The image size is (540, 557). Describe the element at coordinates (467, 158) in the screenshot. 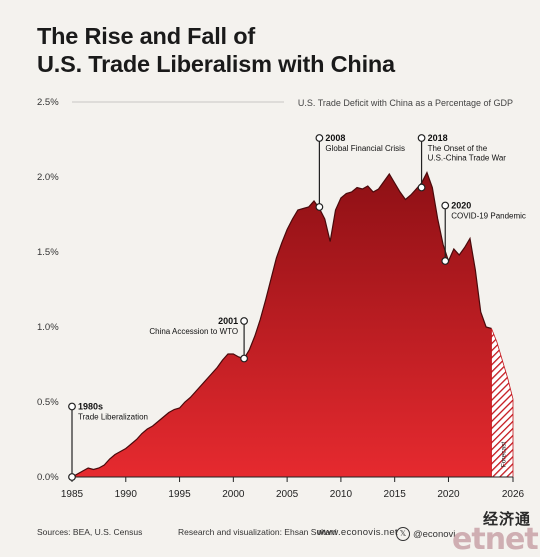

I see `annotation-text: U.S.-China Trade War` at that location.